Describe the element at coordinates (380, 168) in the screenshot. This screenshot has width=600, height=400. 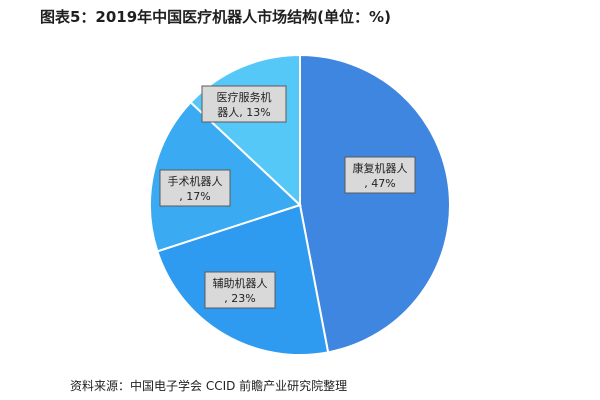
I see `slice-label-name: 康复机器人` at that location.